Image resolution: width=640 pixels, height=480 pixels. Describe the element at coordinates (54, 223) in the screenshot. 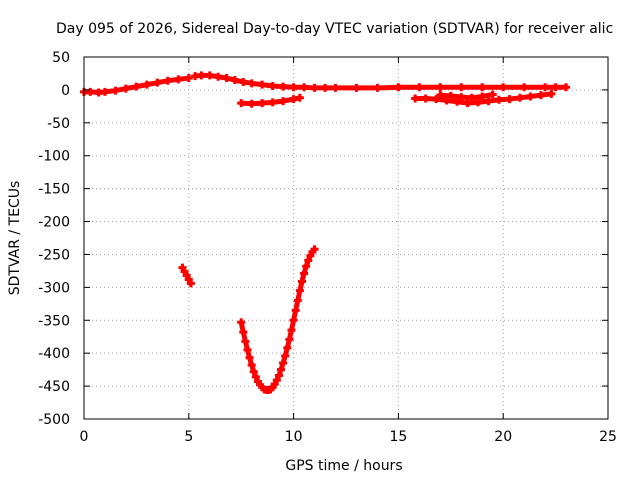

I see `y-tick-label: -200` at that location.